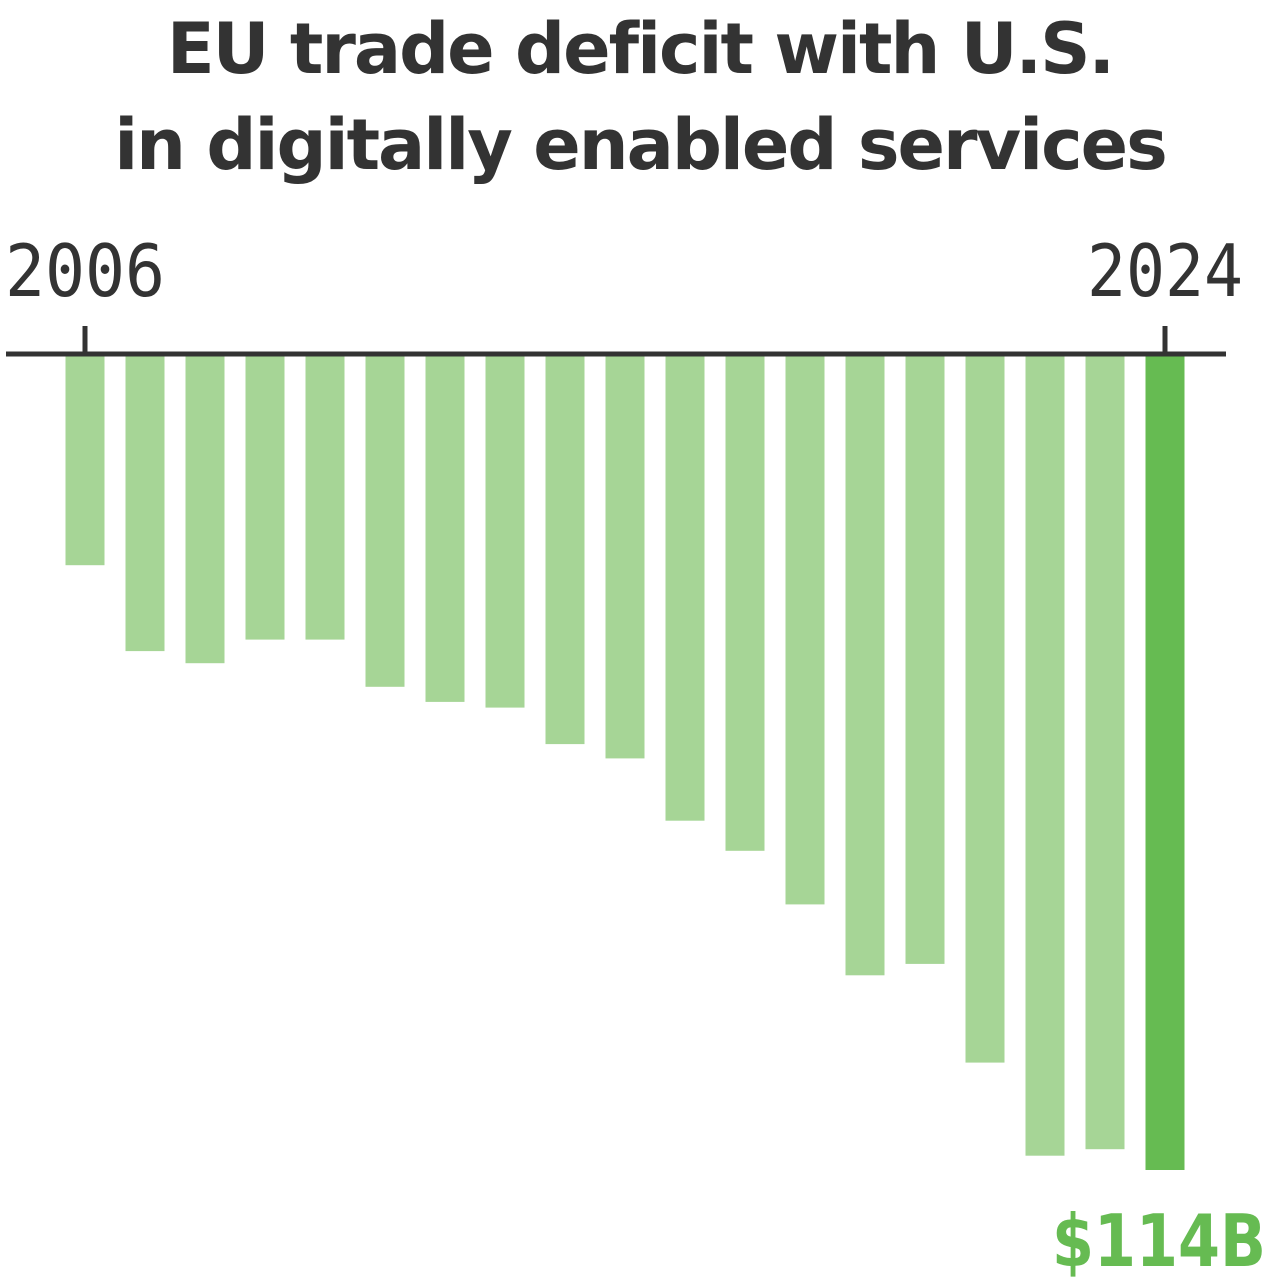 This screenshot has height=1280, width=1280. Describe the element at coordinates (145, 503) in the screenshot. I see `bar-2007` at that location.